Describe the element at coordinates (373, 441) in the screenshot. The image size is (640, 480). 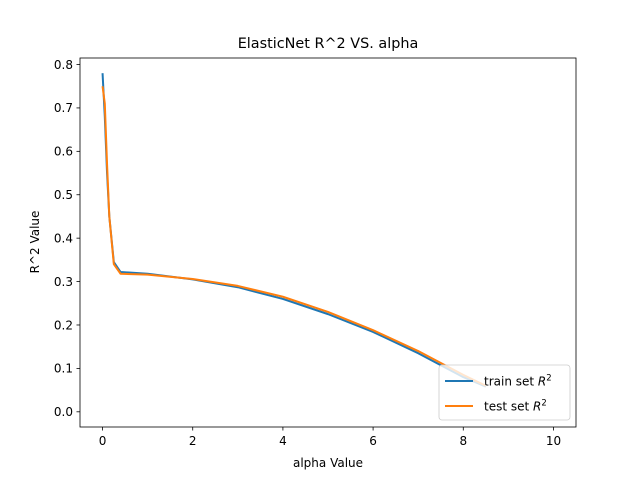
I see `x-tick-label: 6` at that location.